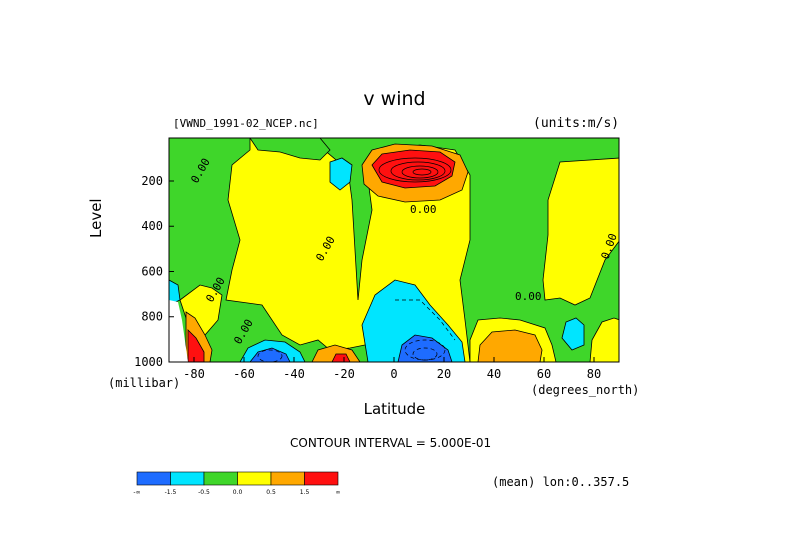  I want to click on y-tick-label: 800, so click(152, 317).